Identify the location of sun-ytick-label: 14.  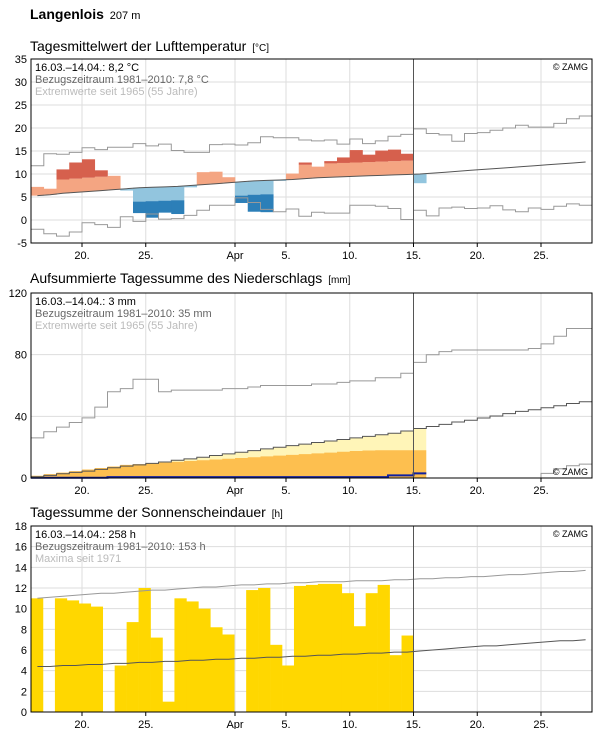
(21, 568).